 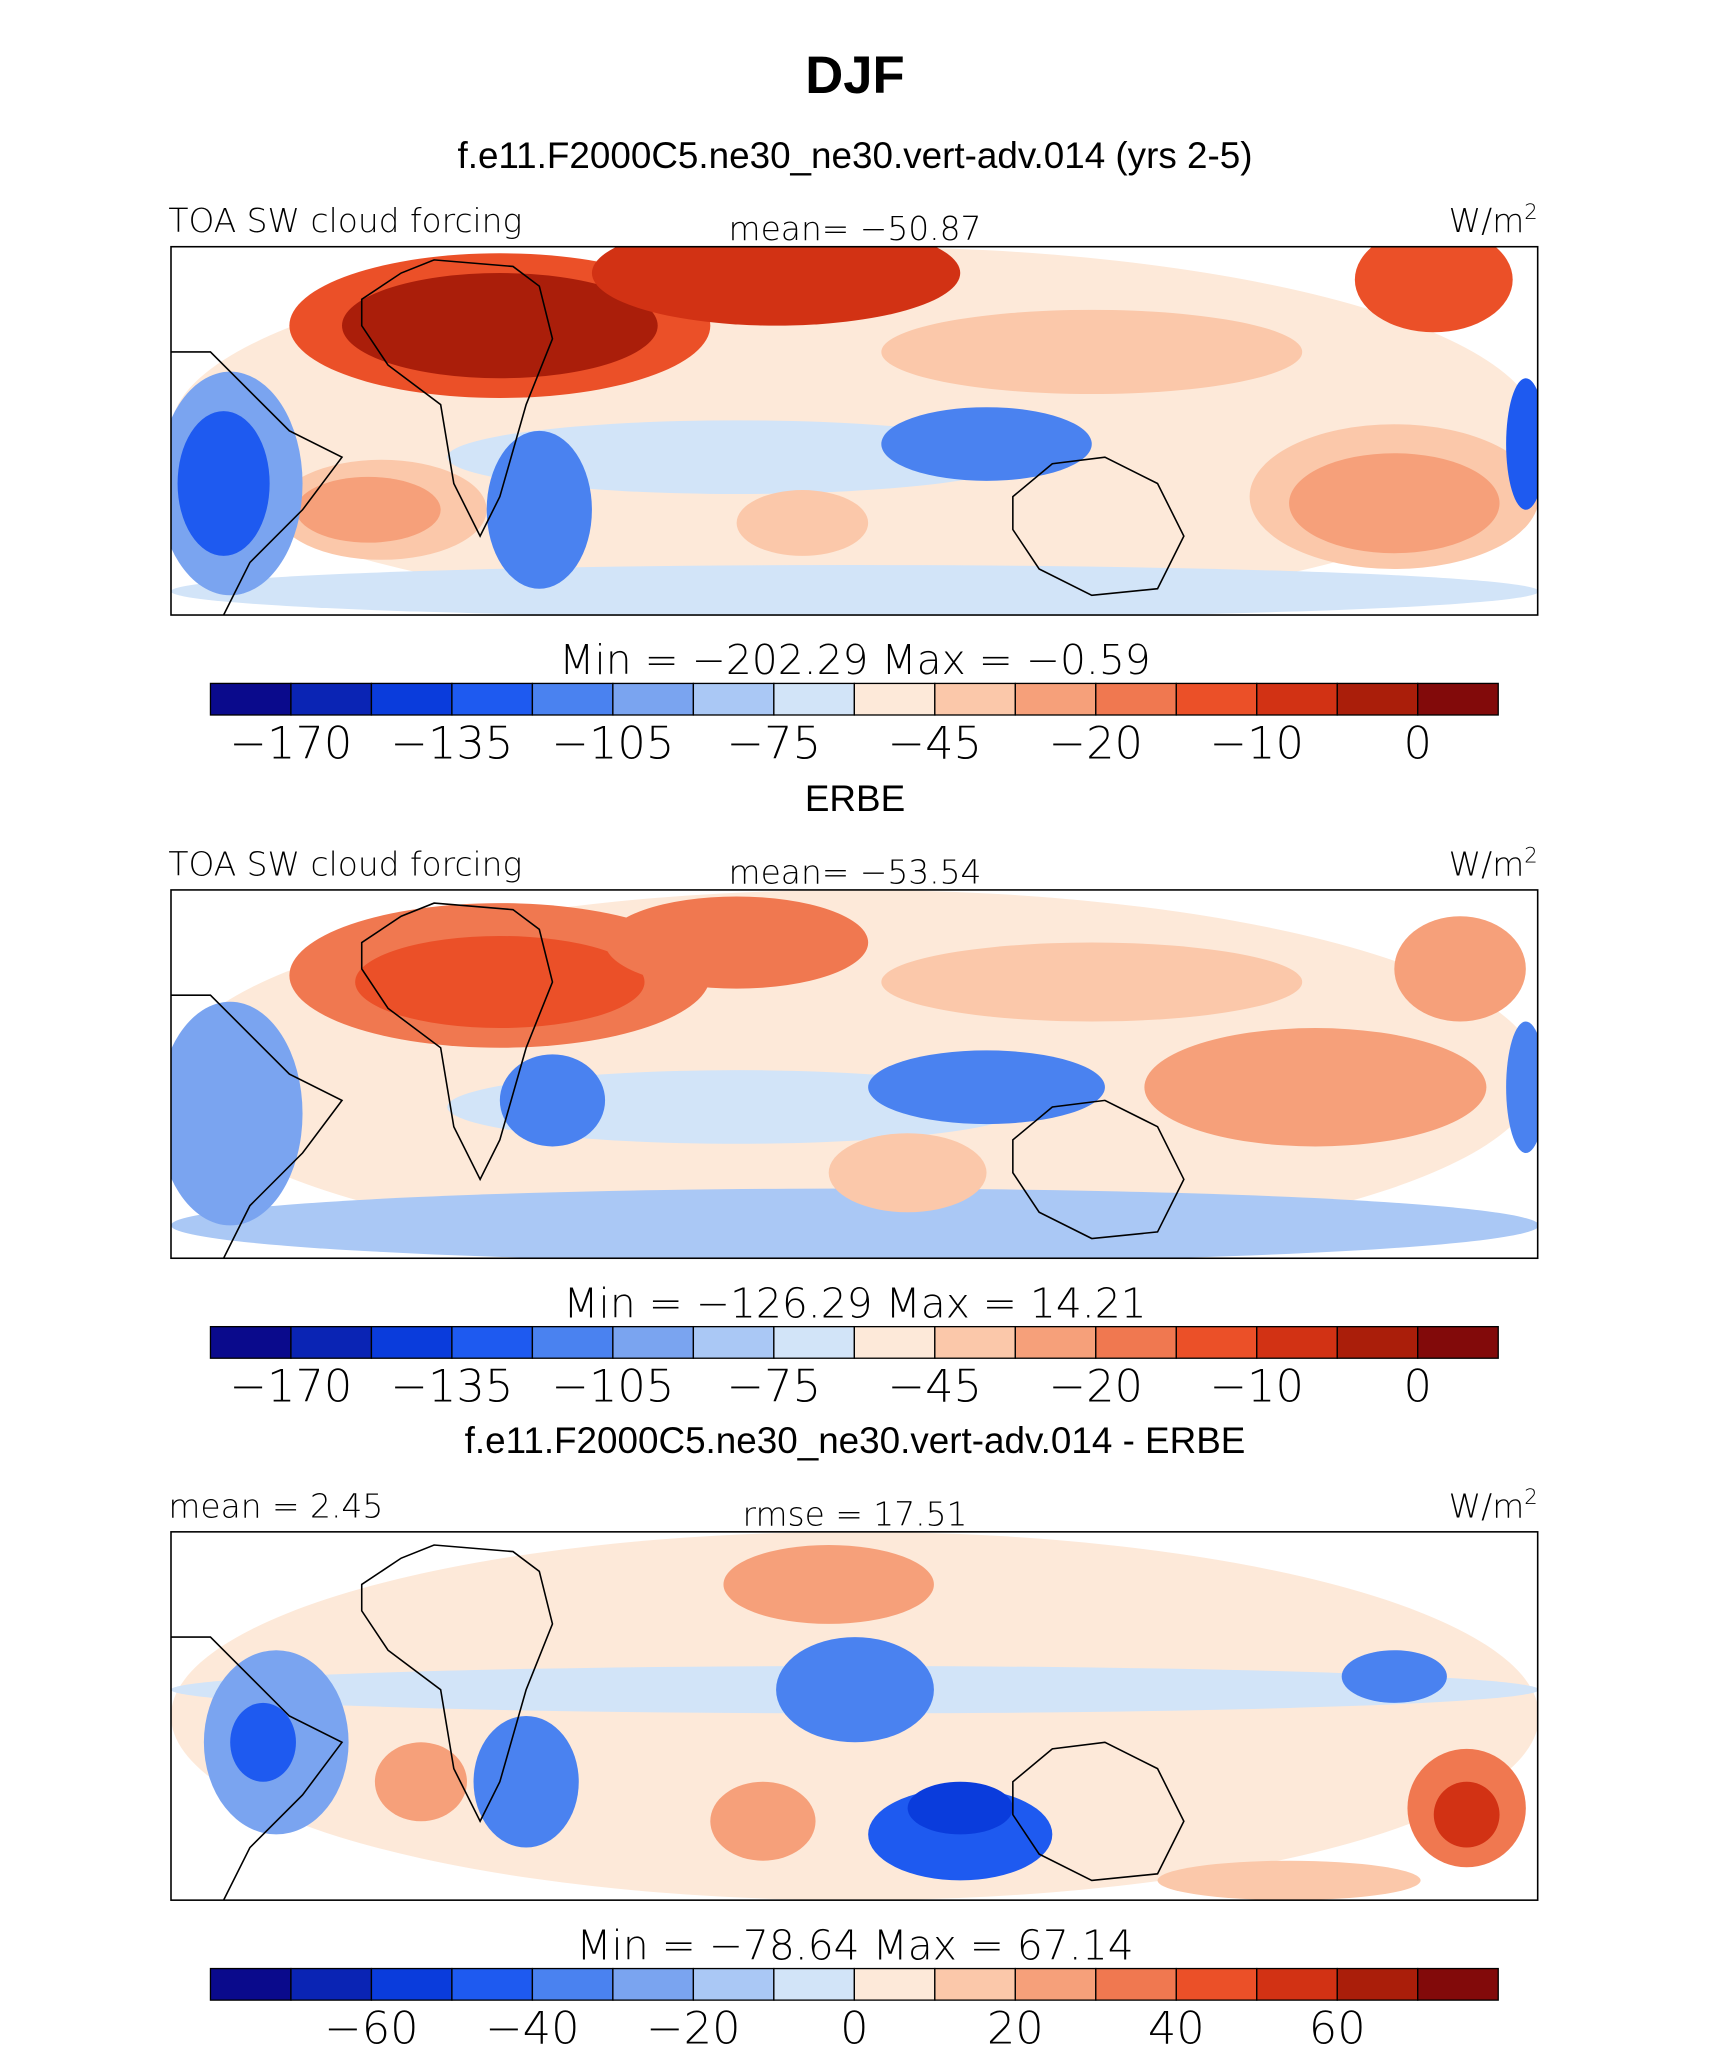 What do you see at coordinates (855, 228) in the screenshot?
I see `panel-center-label: mean= −50.87` at bounding box center [855, 228].